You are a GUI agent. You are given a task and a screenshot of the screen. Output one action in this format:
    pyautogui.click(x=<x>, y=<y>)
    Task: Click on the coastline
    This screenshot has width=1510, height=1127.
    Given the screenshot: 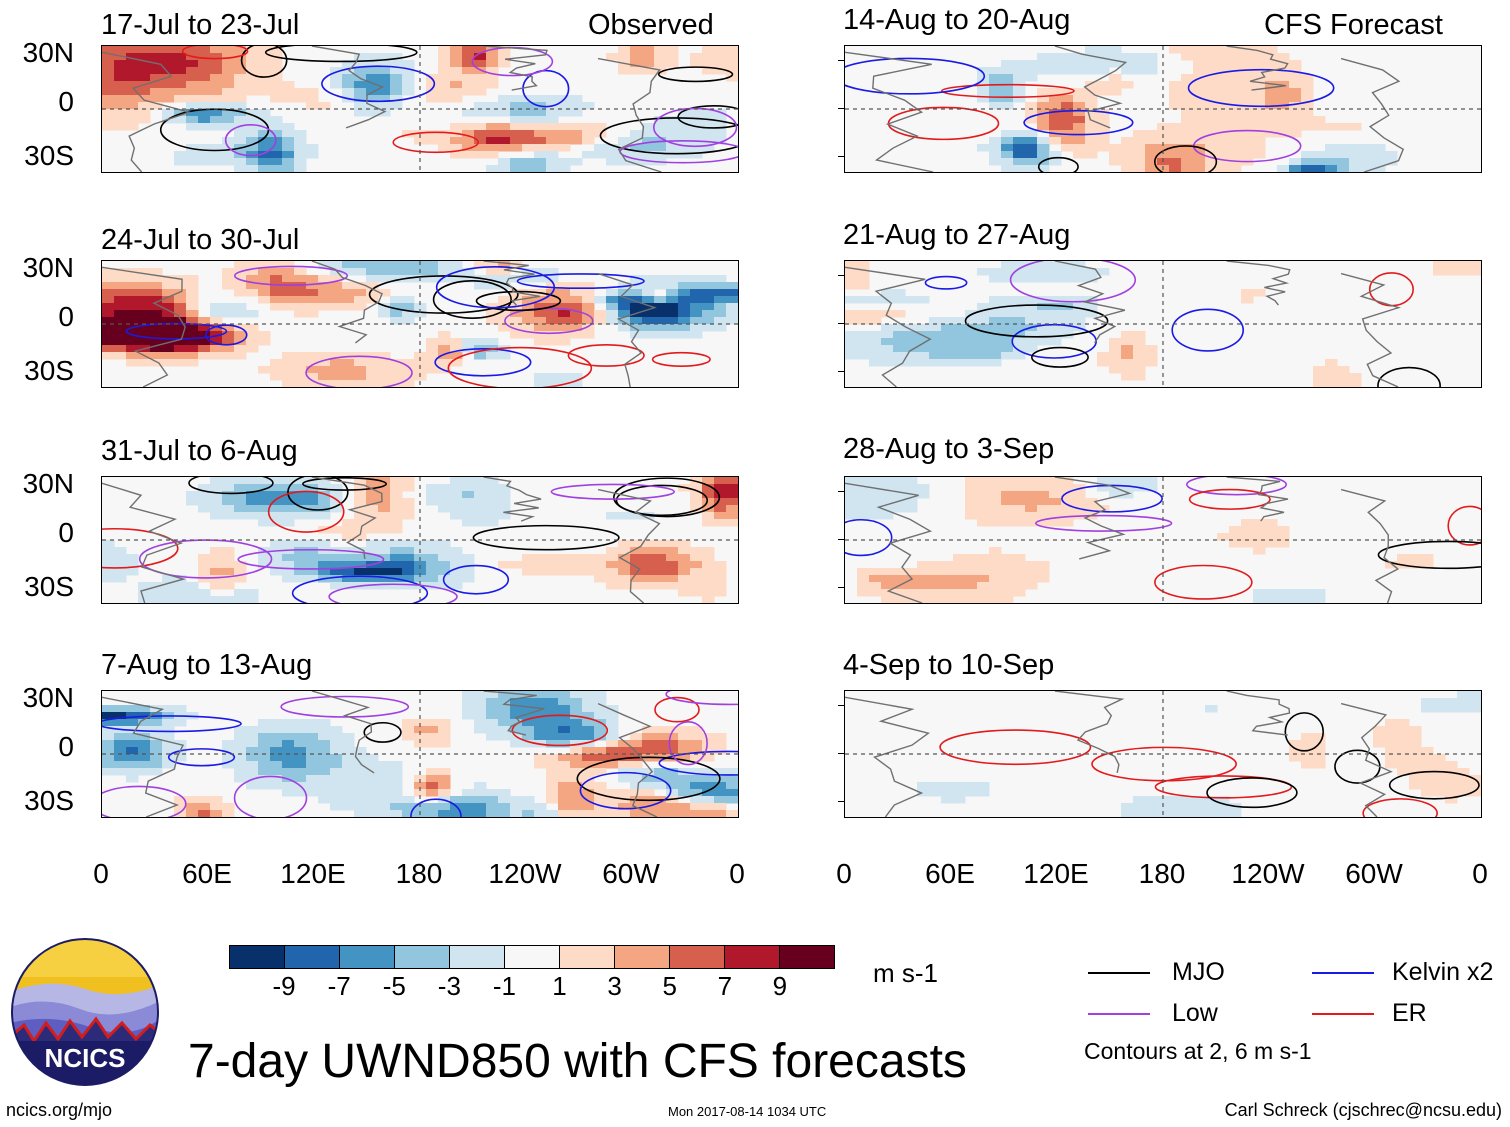 What is the action you would take?
    pyautogui.click(x=147, y=111)
    